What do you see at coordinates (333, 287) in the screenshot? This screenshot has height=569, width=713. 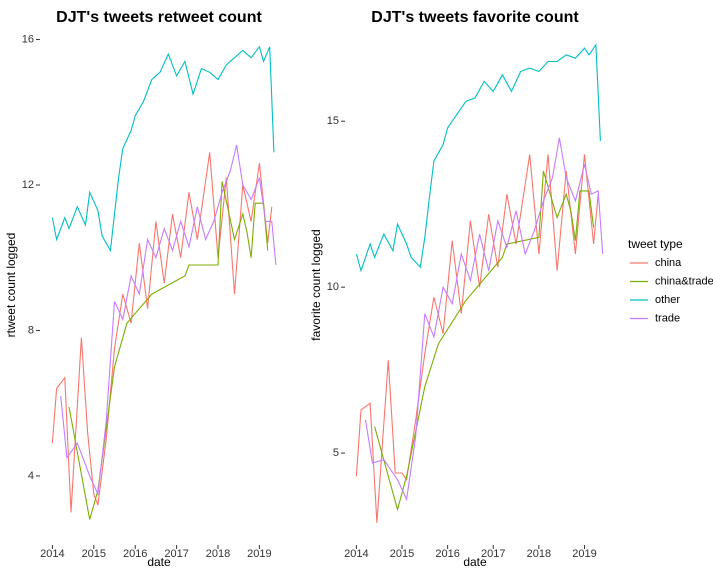 I see `y-tick-label: 10` at bounding box center [333, 287].